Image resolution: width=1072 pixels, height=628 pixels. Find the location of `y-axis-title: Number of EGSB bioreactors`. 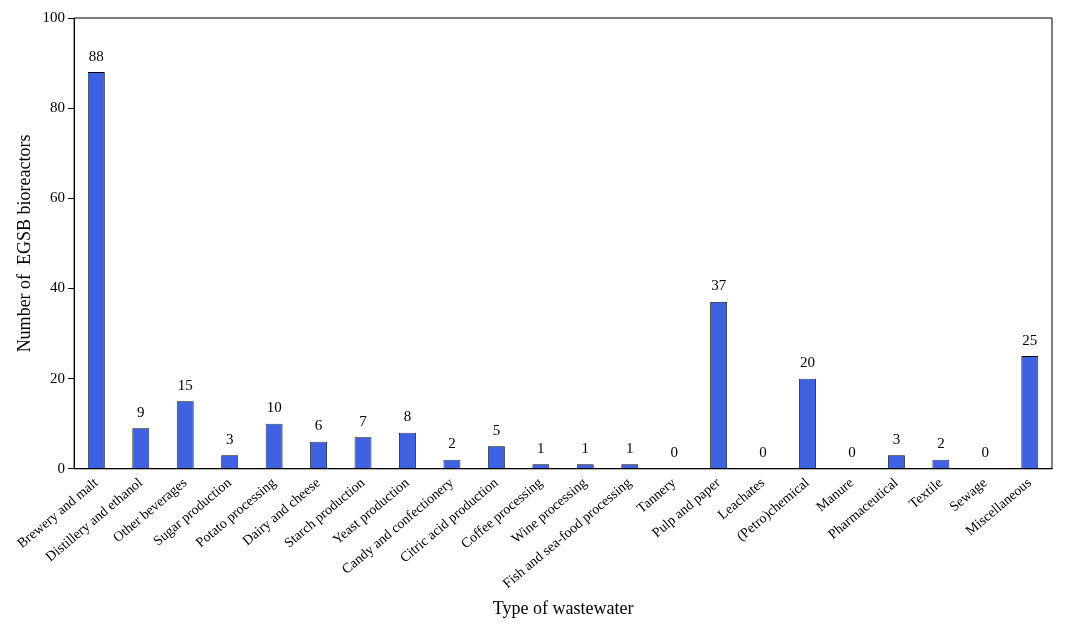

y-axis-title: Number of EGSB bioreactors is located at coordinates (23, 243).